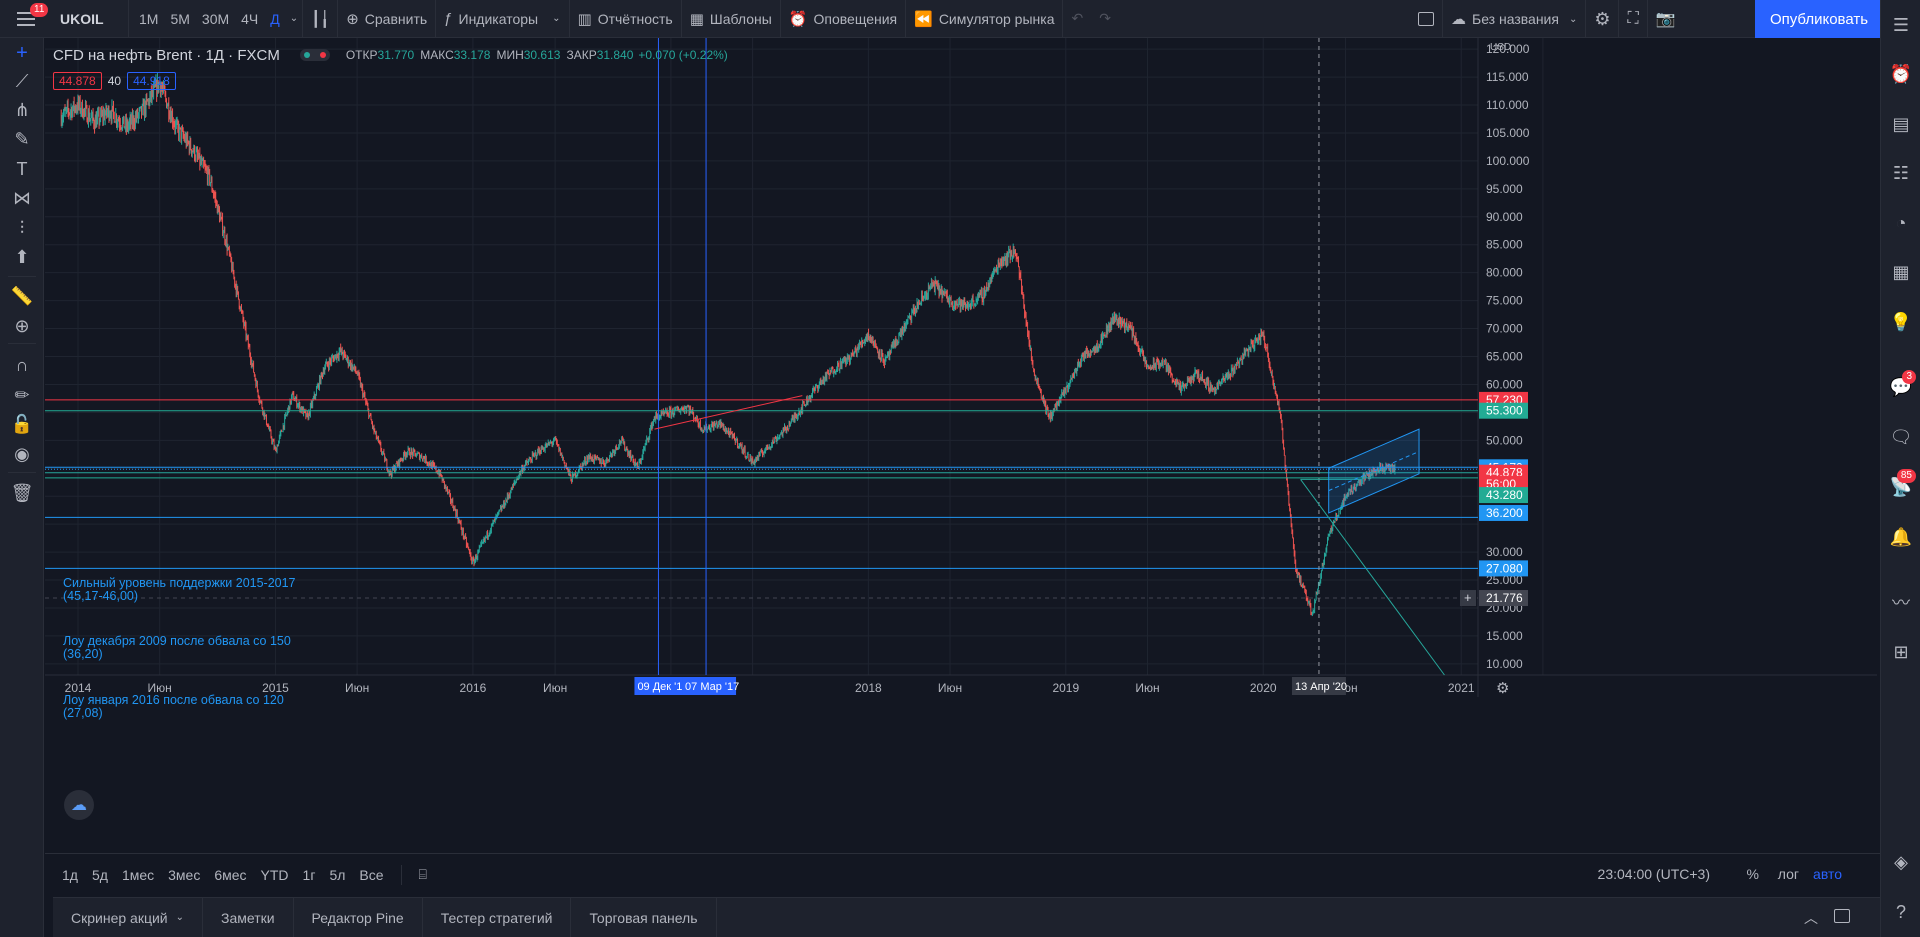 The width and height of the screenshot is (1920, 937). I want to click on ideas-lightbulb-icon: 💡, so click(1901, 321).